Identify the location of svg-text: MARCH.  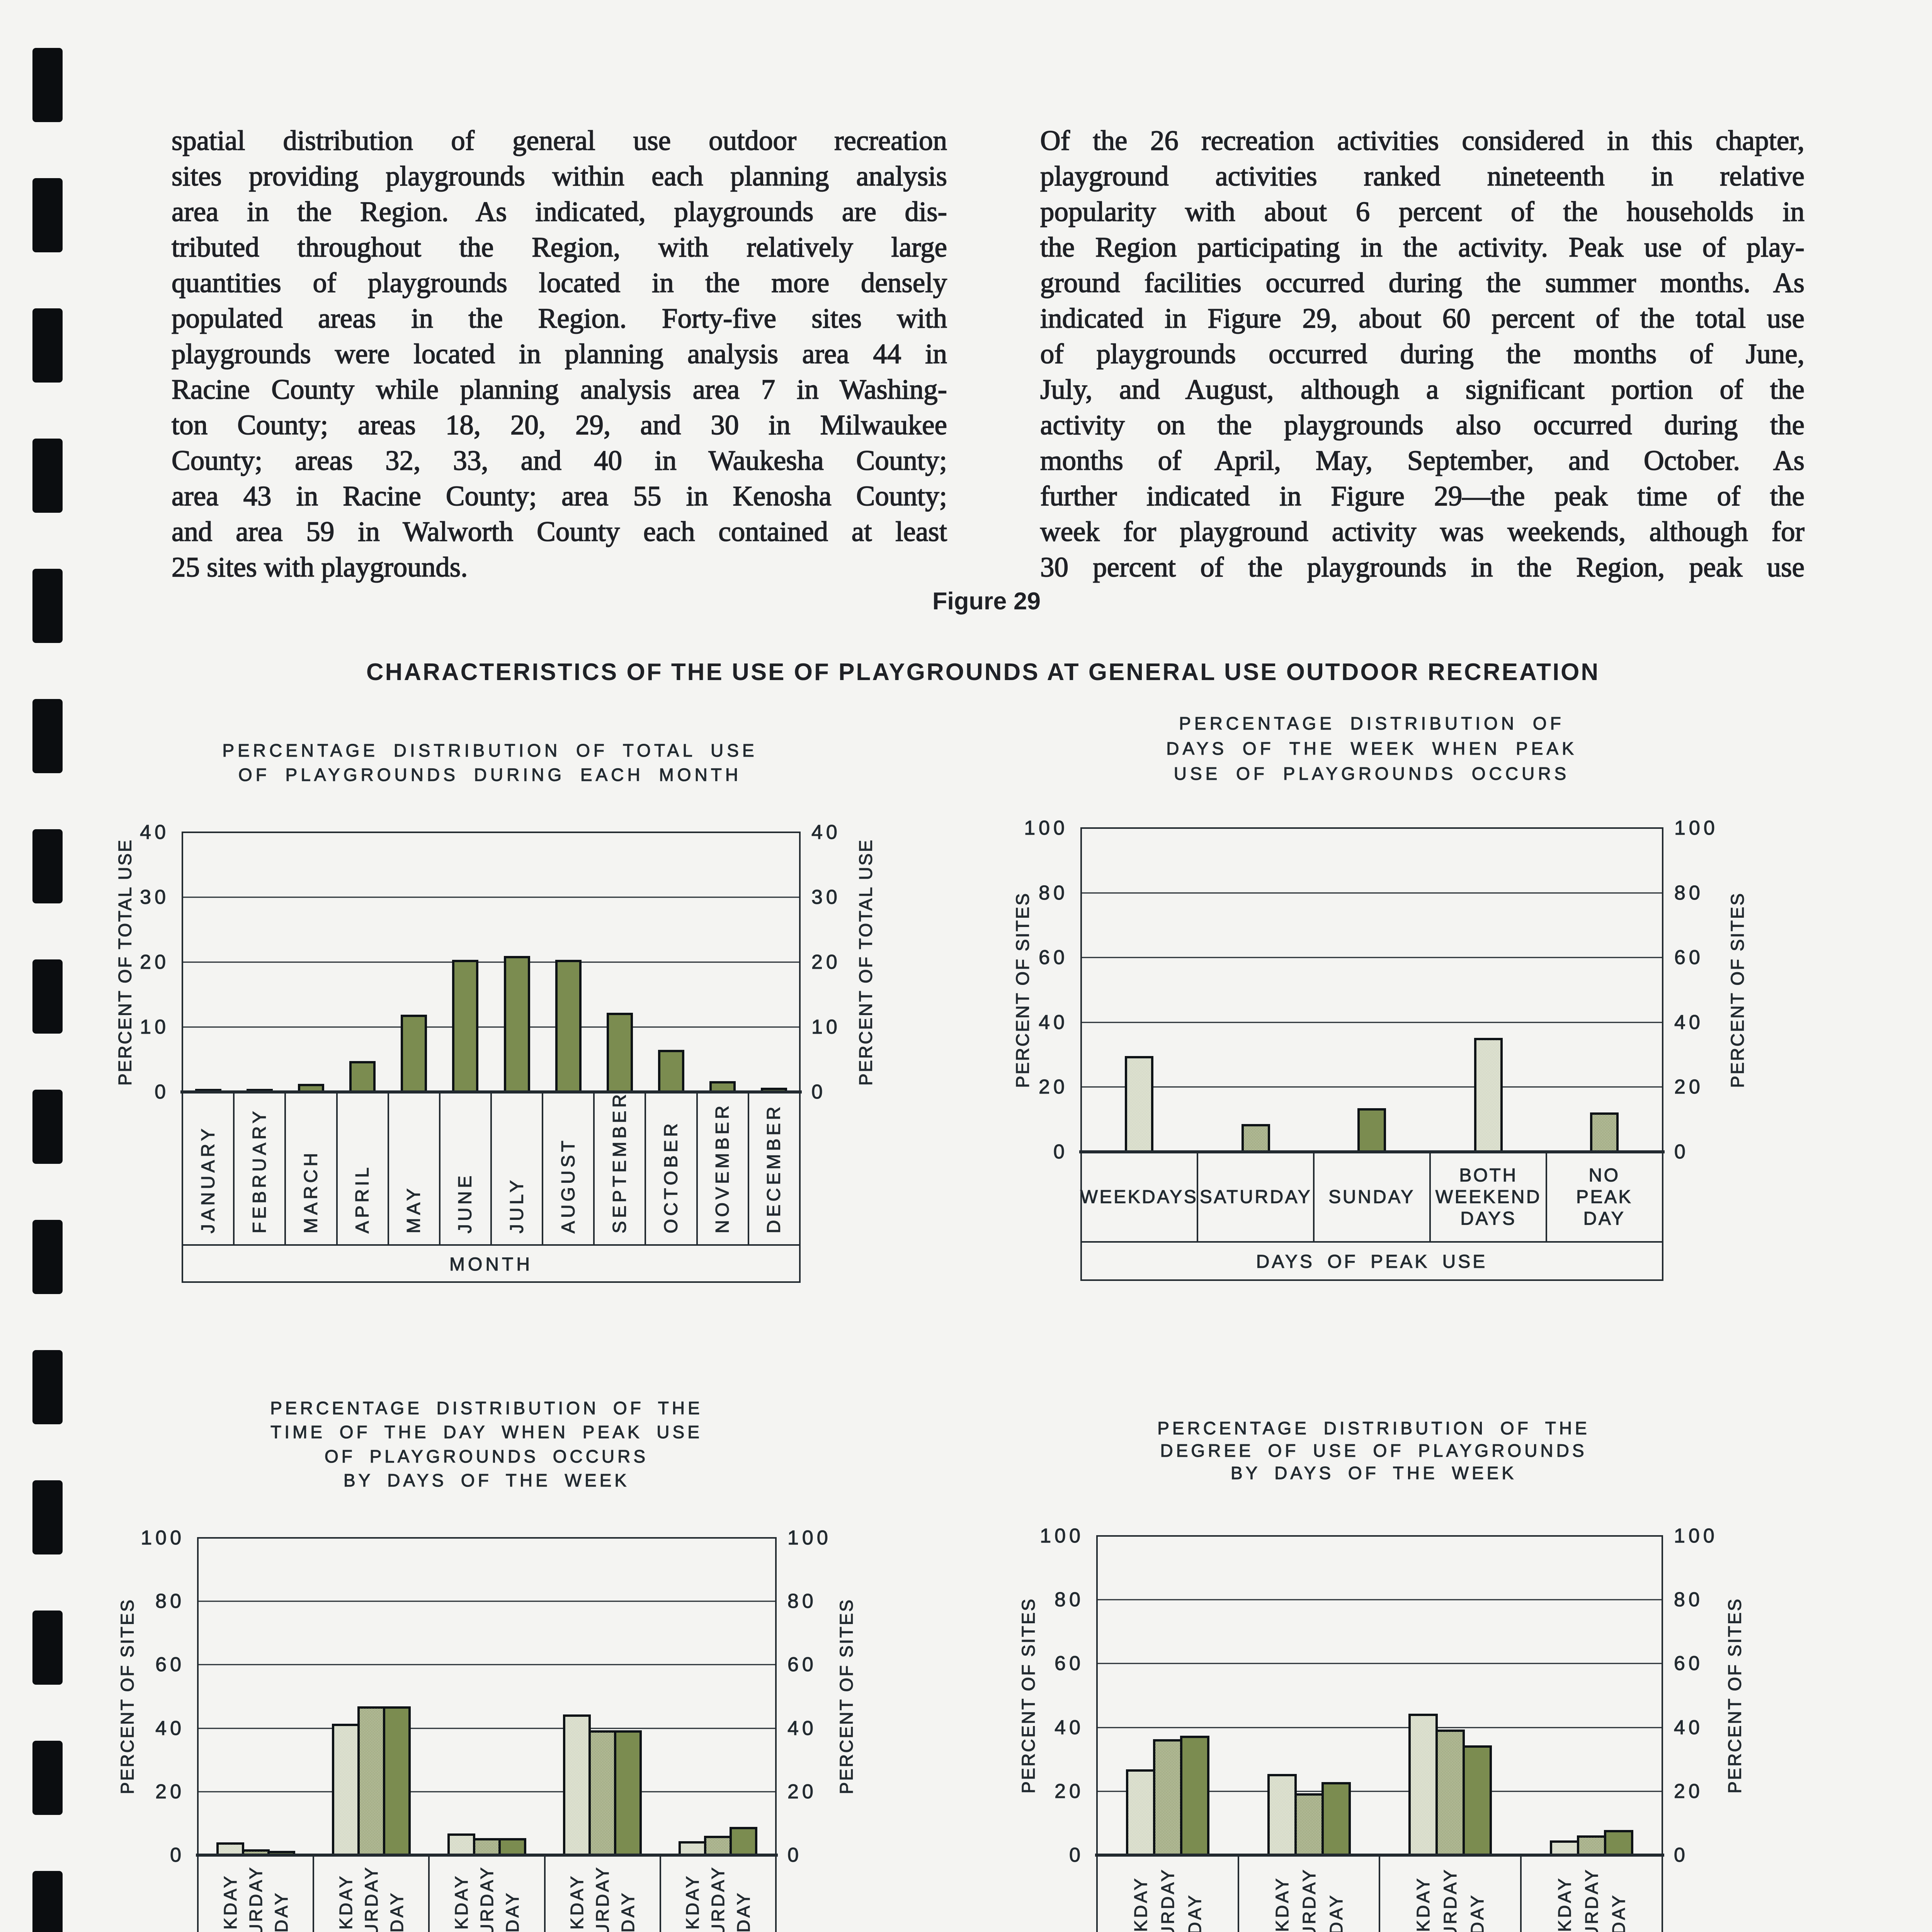
(311, 1191).